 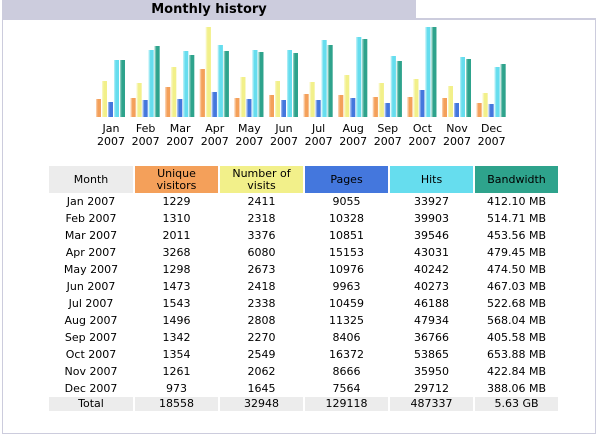 What do you see at coordinates (346, 218) in the screenshot?
I see `cell-pages: 10328` at bounding box center [346, 218].